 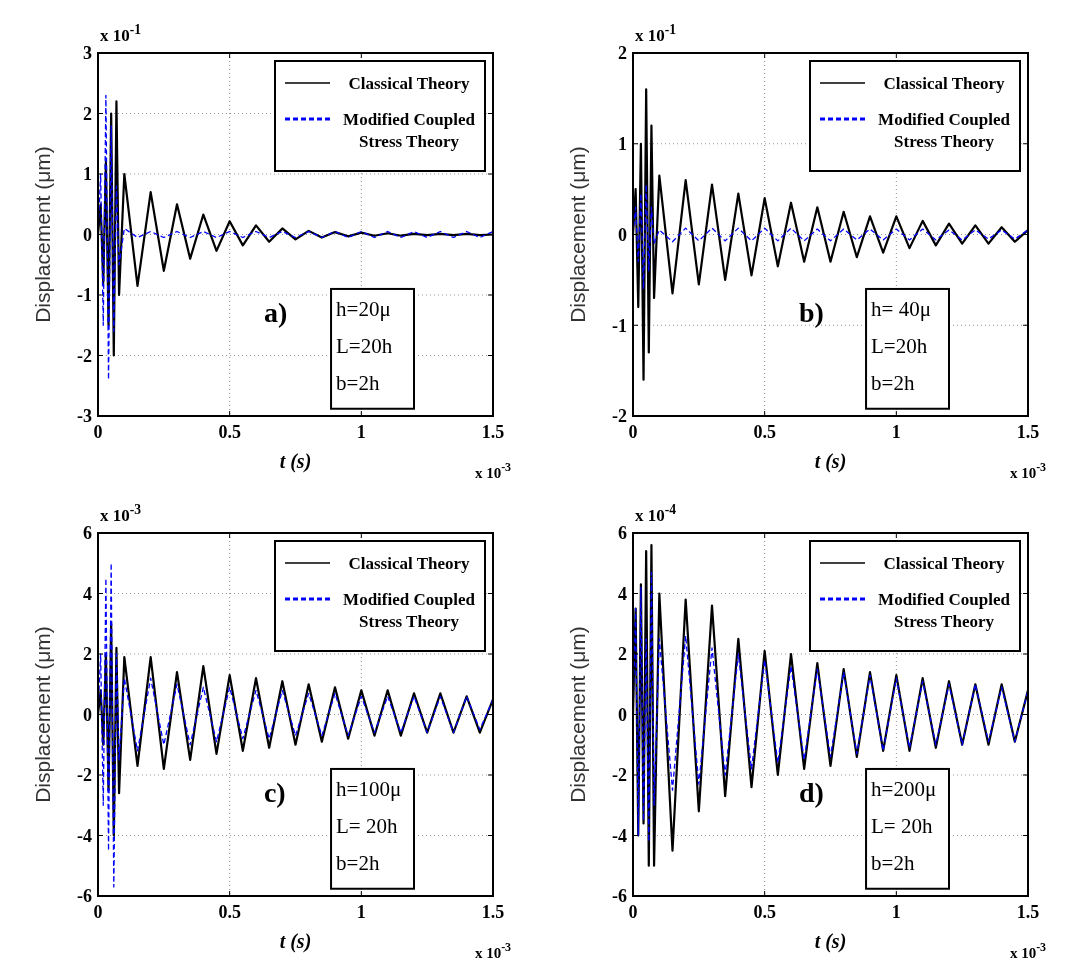 I want to click on annotation: h= 40μ, so click(x=901, y=308).